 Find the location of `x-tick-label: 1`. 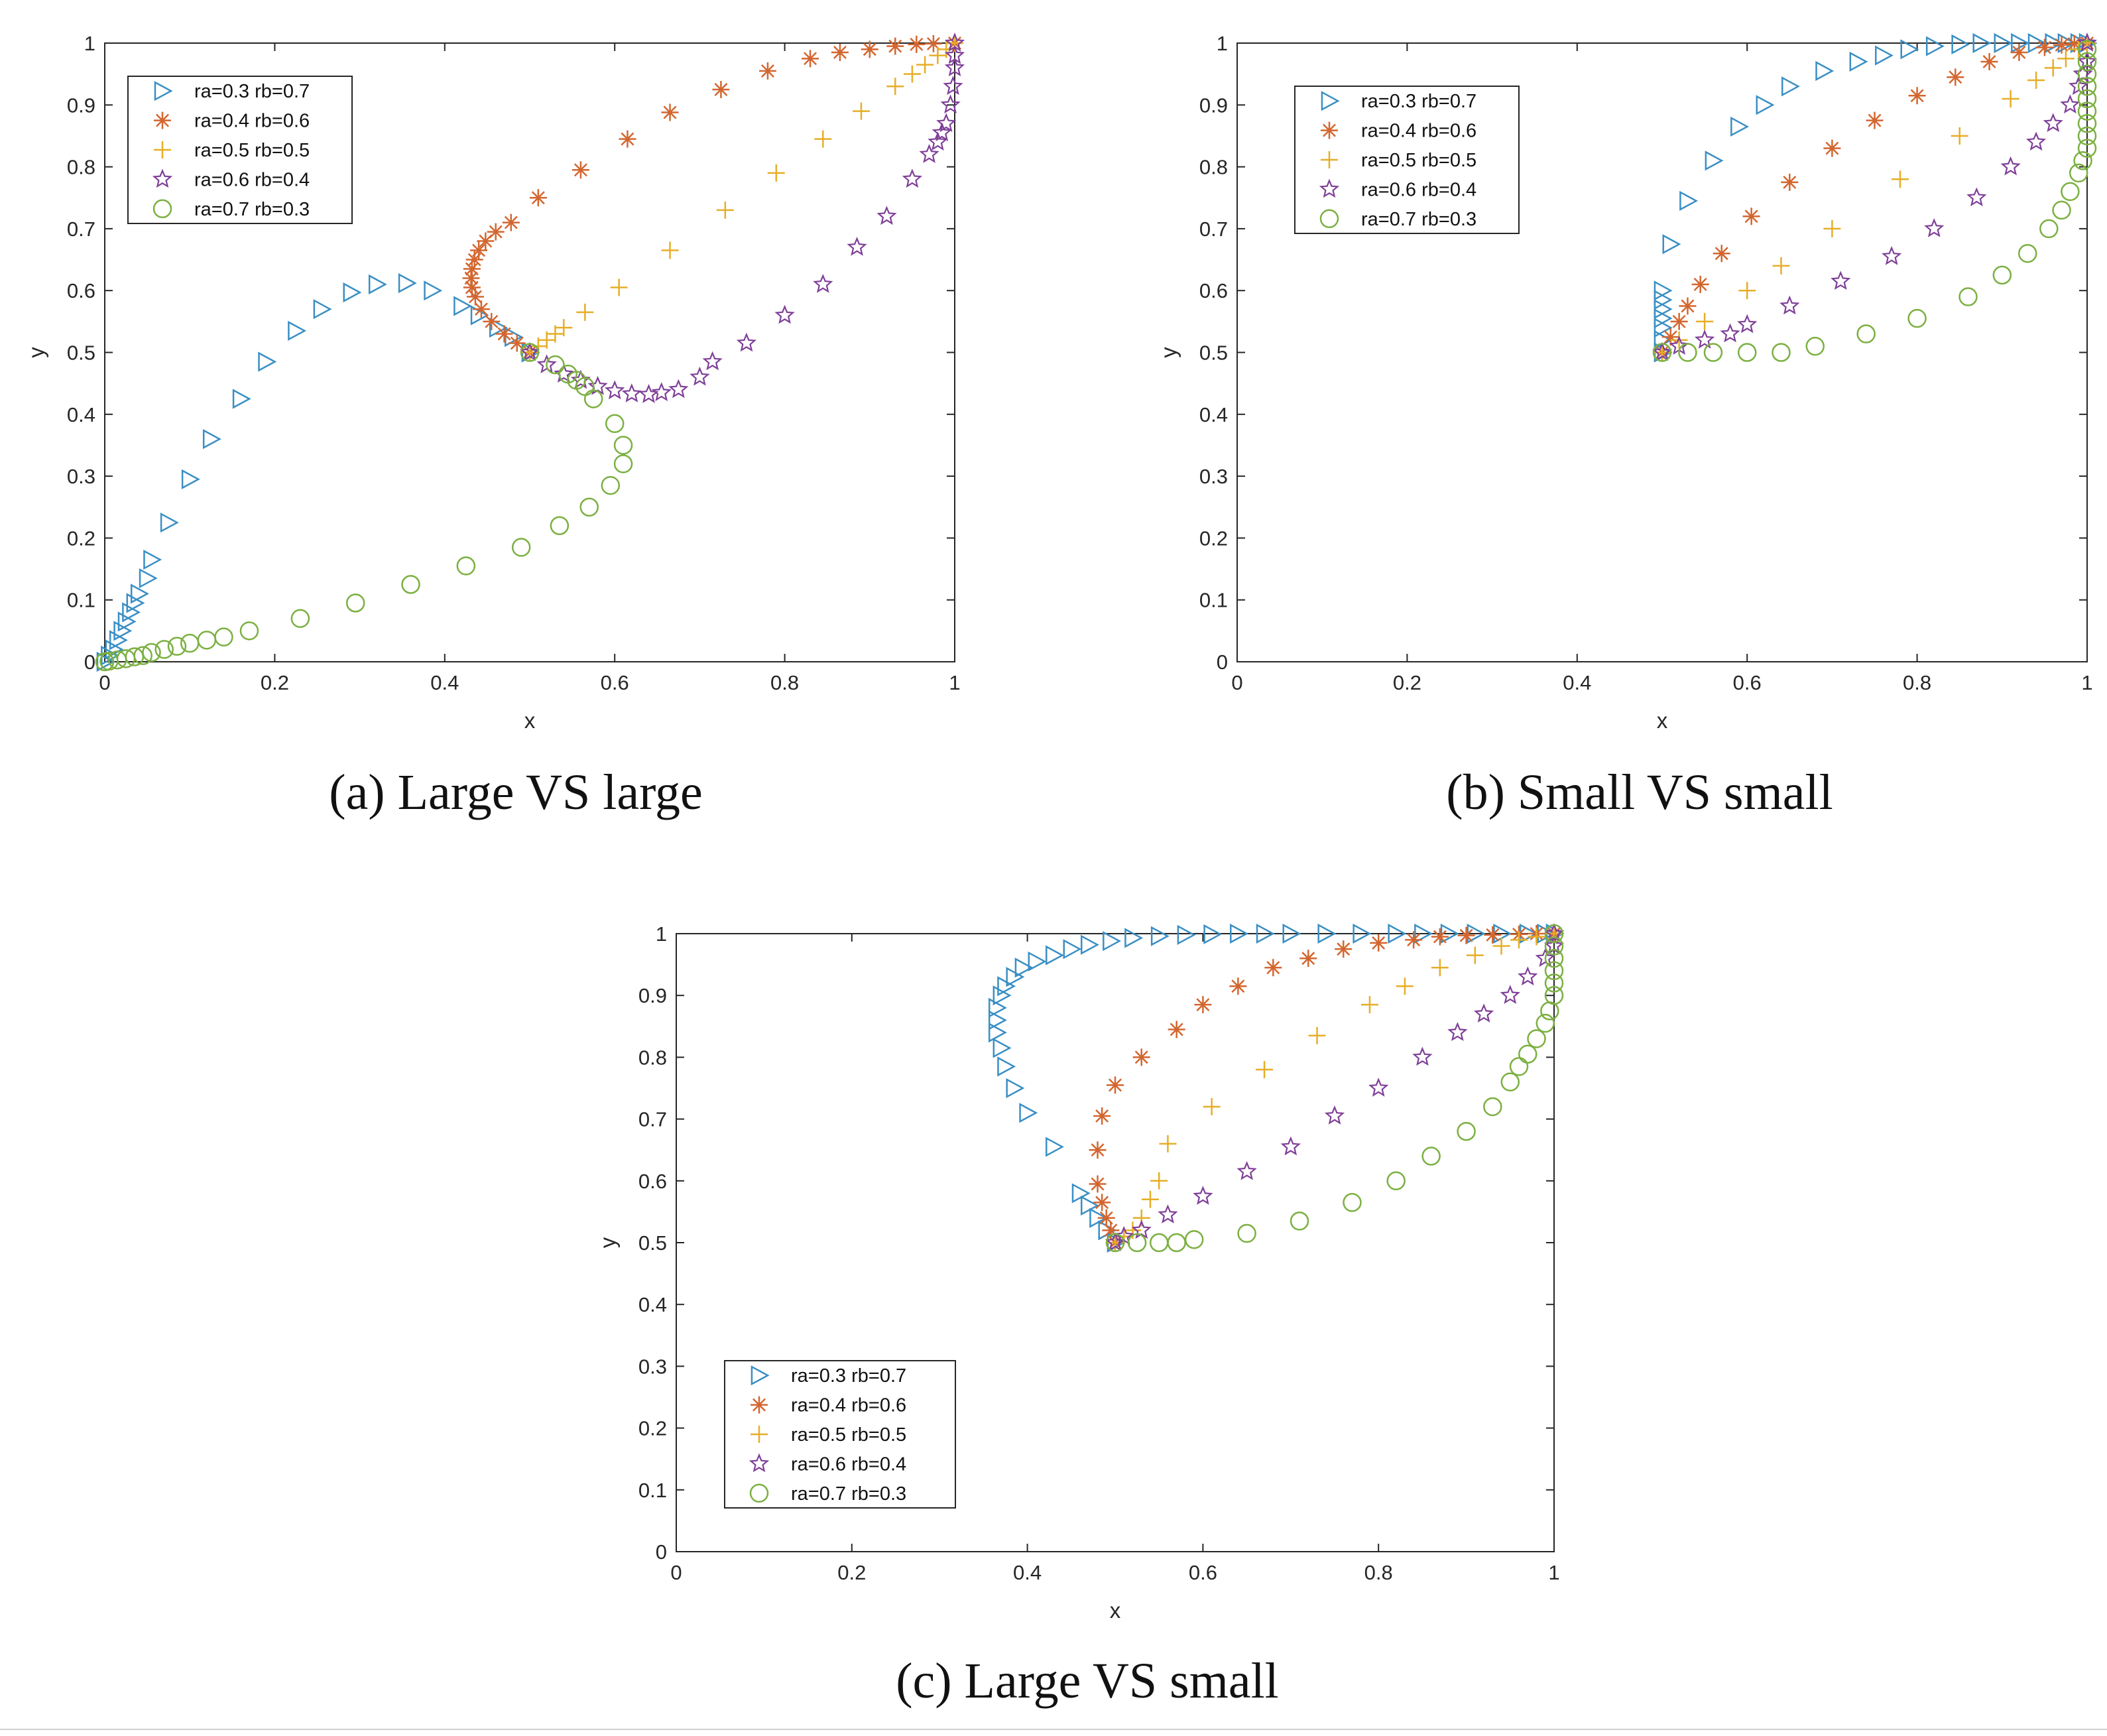

x-tick-label: 1 is located at coordinates (955, 682).